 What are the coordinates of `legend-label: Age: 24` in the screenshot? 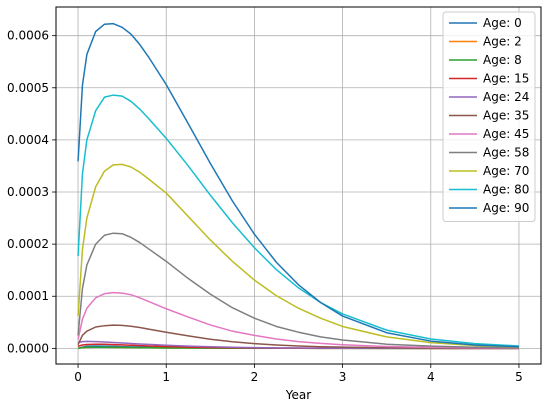 It's located at (506, 97).